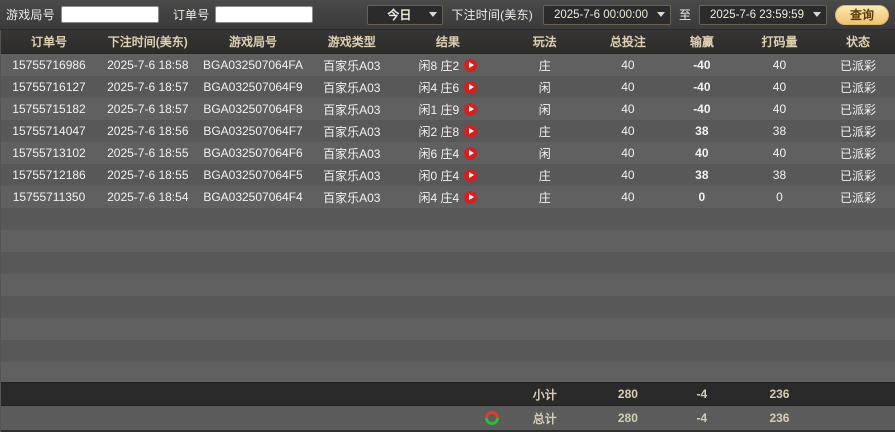 This screenshot has height=432, width=895. Describe the element at coordinates (779, 197) in the screenshot. I see `cell-chip-volume: 0` at that location.